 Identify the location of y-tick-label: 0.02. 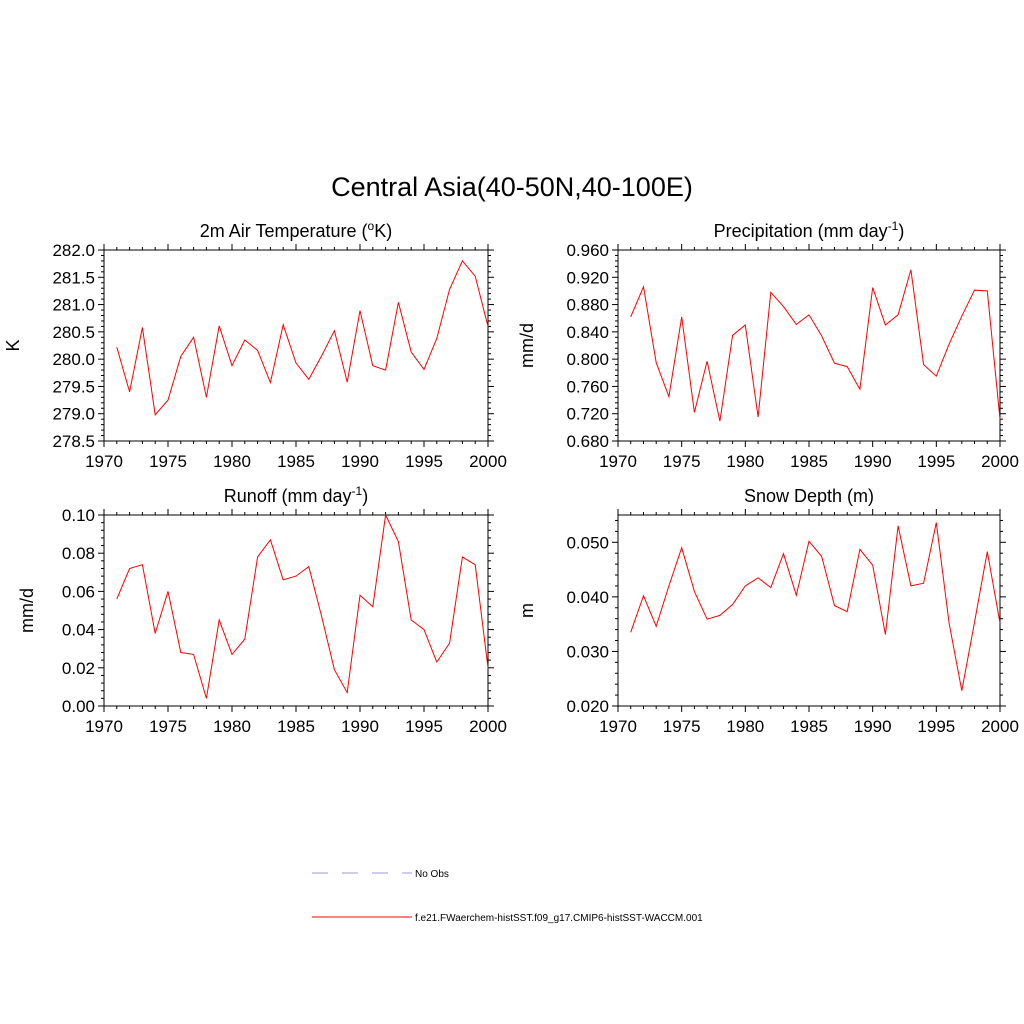
(78, 668).